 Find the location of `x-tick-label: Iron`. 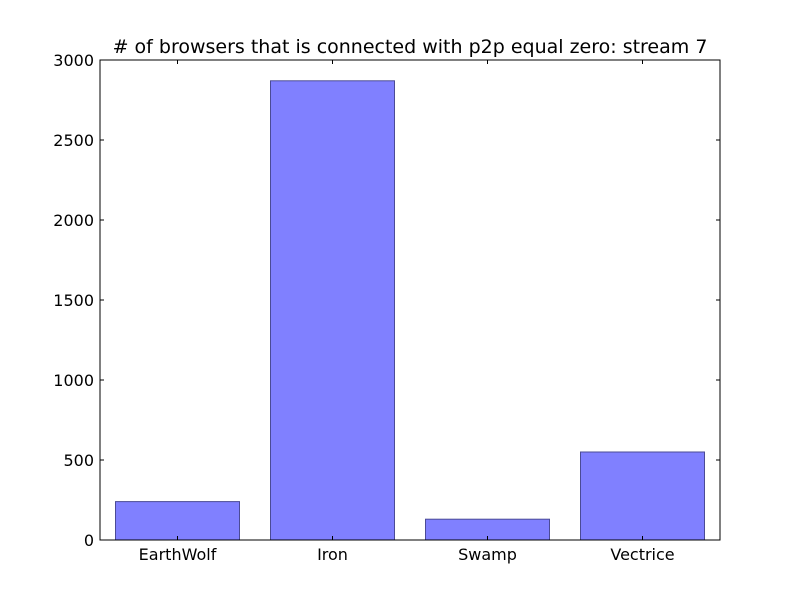

x-tick-label: Iron is located at coordinates (332, 554).